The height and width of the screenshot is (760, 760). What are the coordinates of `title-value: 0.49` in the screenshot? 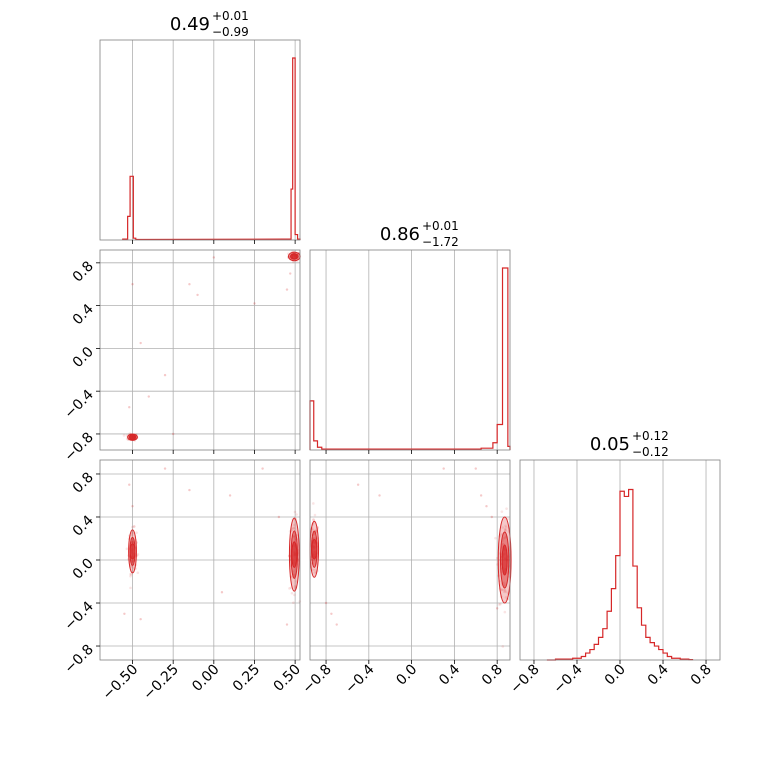 It's located at (190, 24).